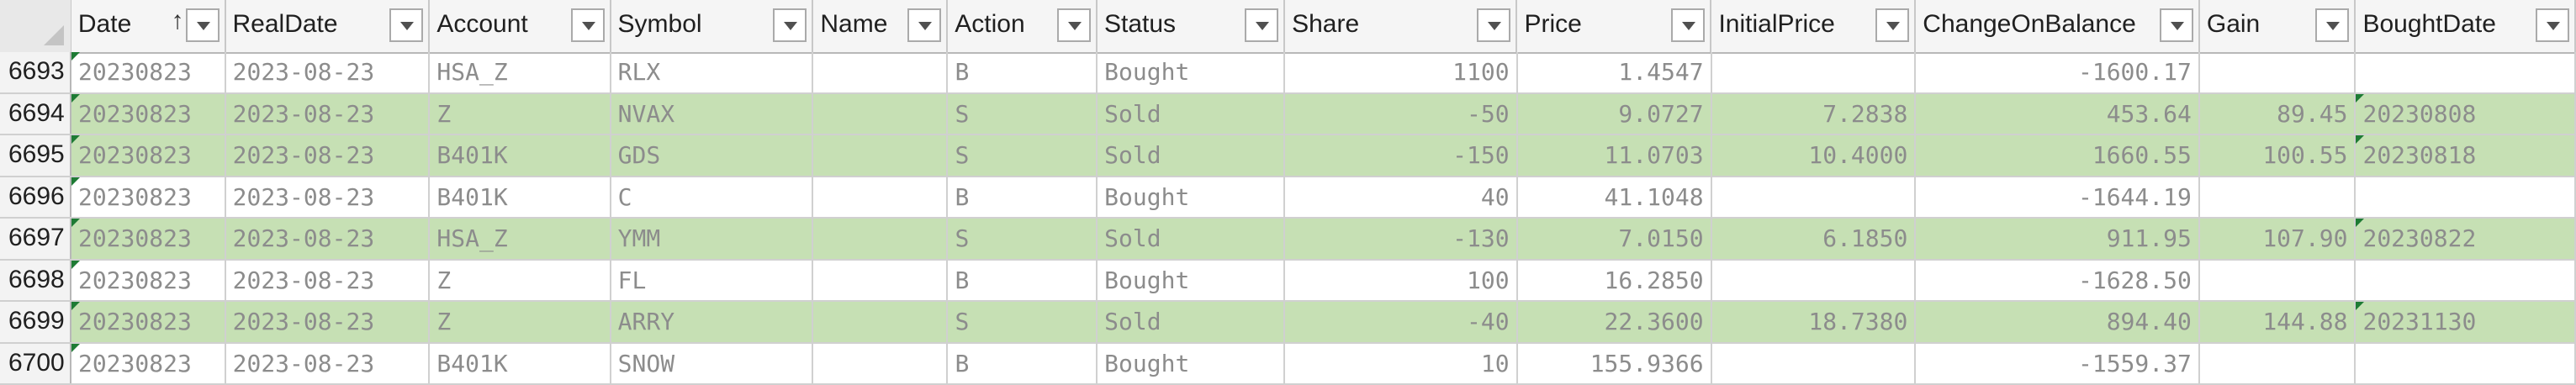 This screenshot has width=2576, height=385. What do you see at coordinates (1401, 114) in the screenshot?
I see `cell-share: -50` at bounding box center [1401, 114].